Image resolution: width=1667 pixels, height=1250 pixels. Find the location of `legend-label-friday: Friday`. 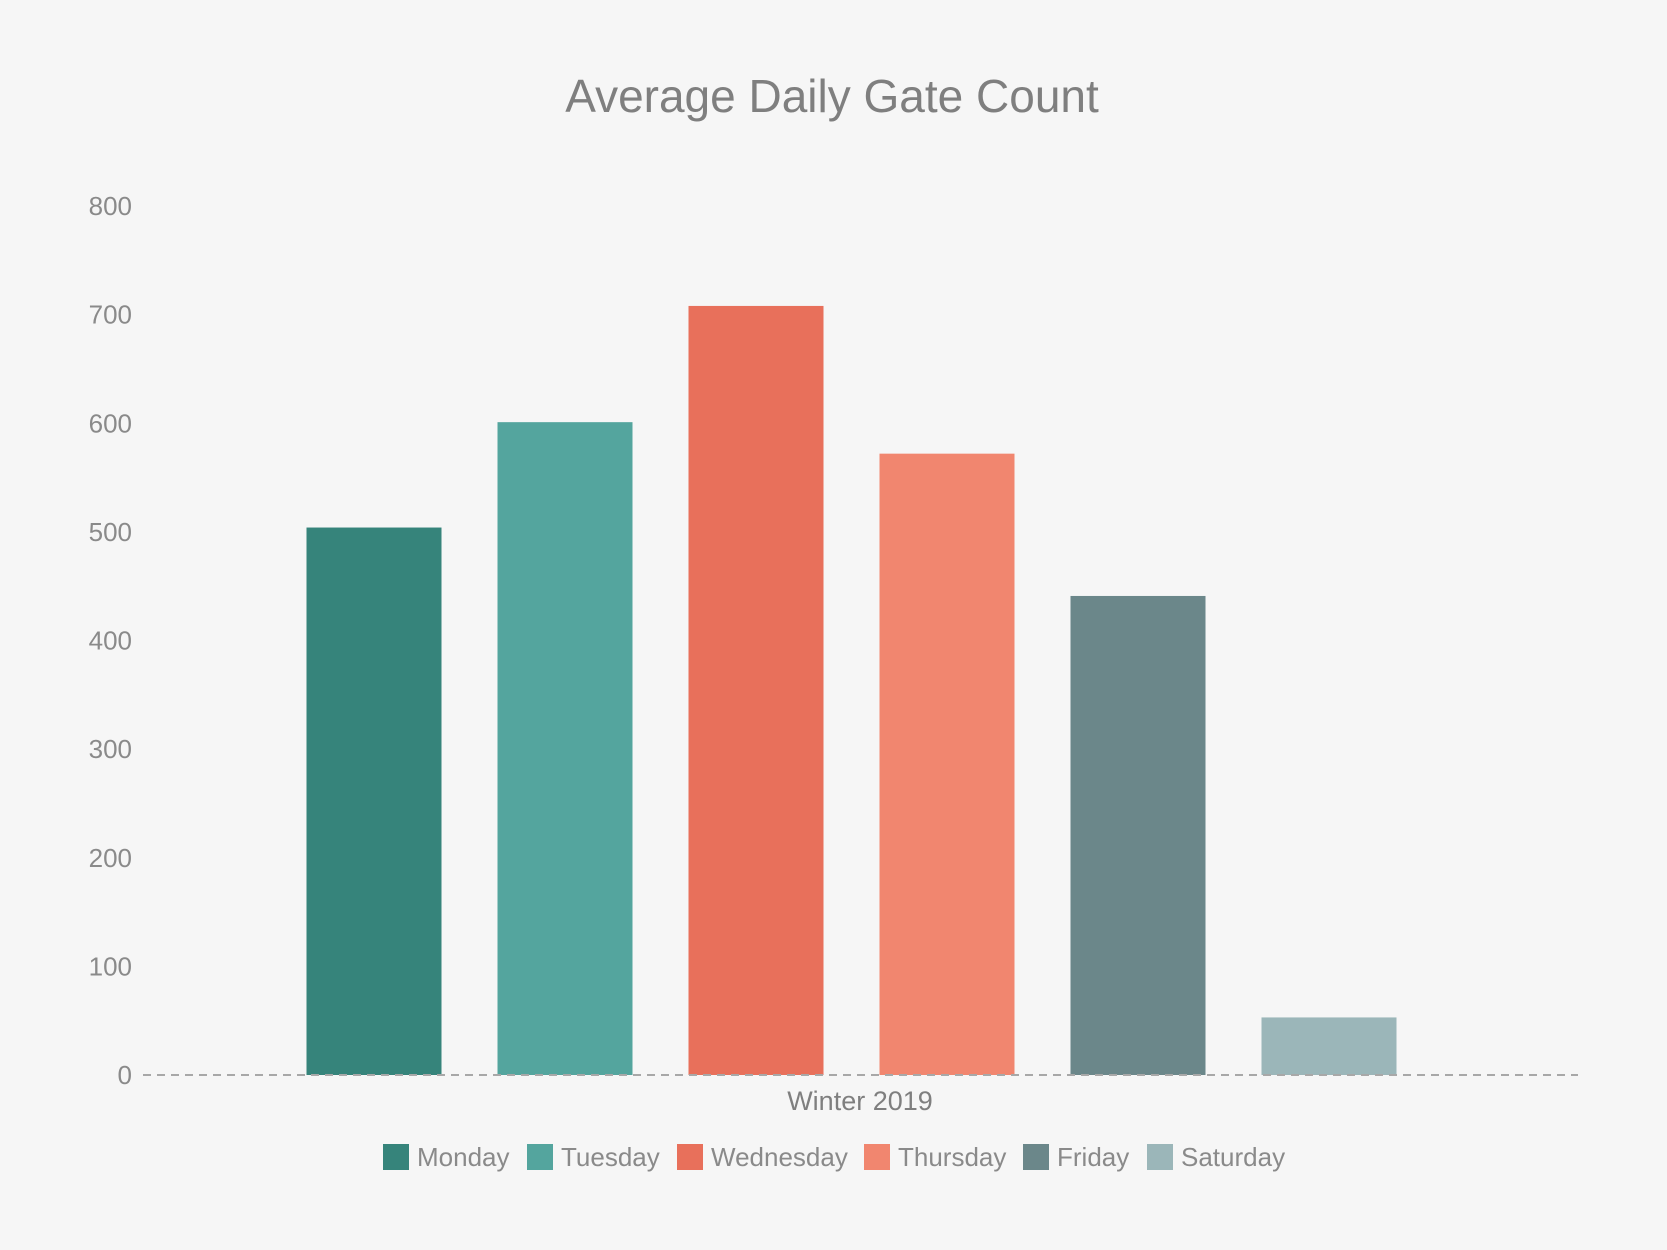

legend-label-friday: Friday is located at coordinates (1093, 1157).